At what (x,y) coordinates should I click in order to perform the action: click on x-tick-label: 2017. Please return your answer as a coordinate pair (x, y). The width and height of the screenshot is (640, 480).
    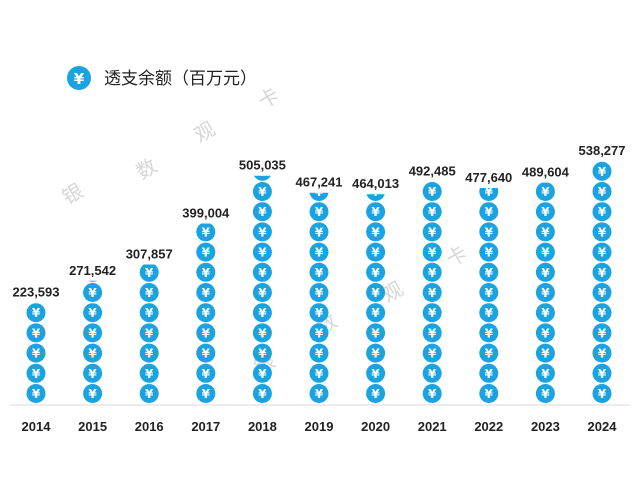
    Looking at the image, I should click on (205, 426).